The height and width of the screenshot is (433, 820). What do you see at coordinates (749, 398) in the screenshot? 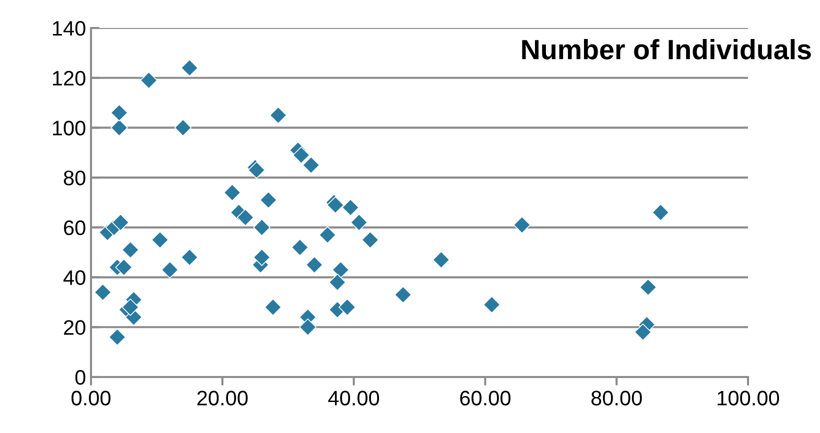
I see `x-tick-label: 100.00` at bounding box center [749, 398].